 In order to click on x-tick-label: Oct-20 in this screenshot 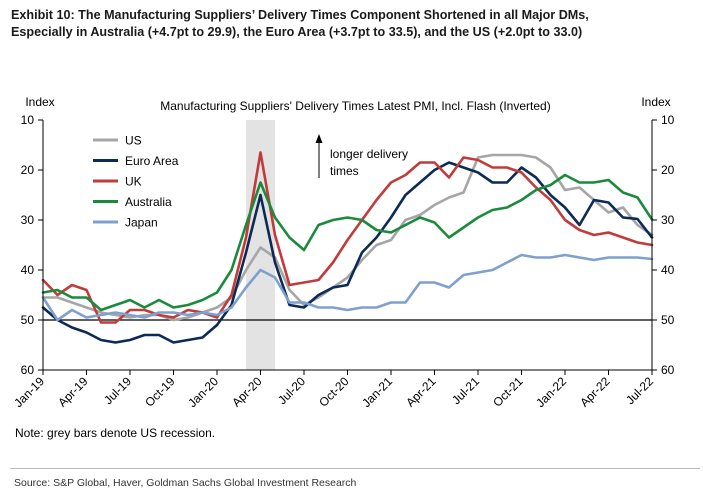, I will do `click(334, 392)`.